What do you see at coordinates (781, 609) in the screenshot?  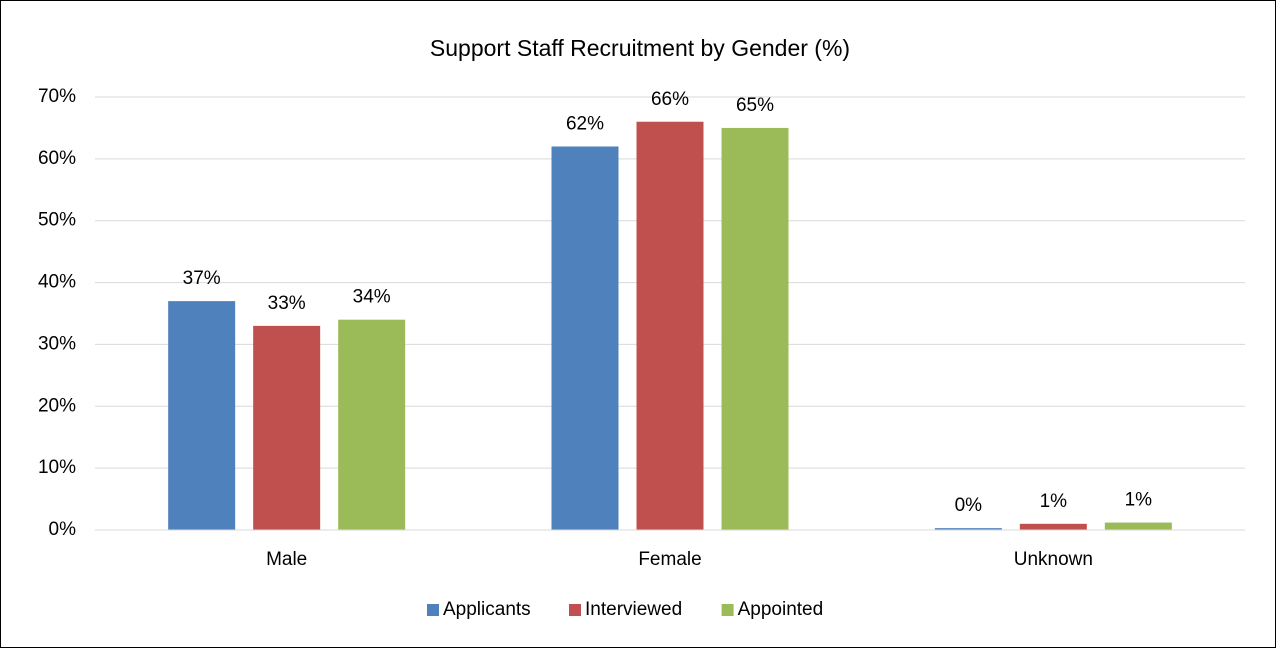 I see `legend-label: Appointed` at bounding box center [781, 609].